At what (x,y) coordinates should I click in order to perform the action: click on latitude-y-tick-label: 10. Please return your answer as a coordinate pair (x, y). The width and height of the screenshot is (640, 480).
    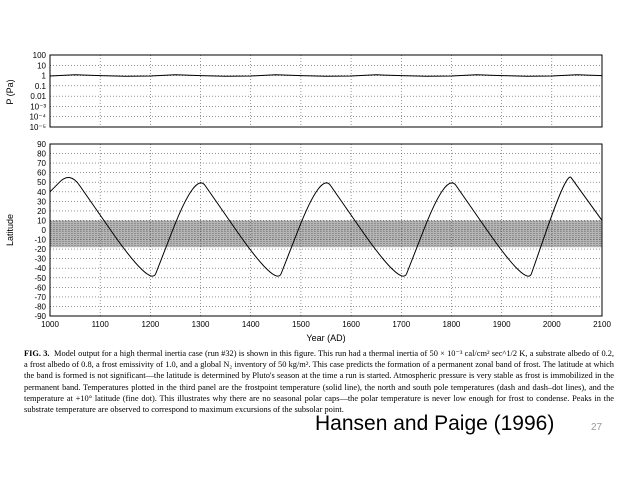
    Looking at the image, I should click on (41, 220).